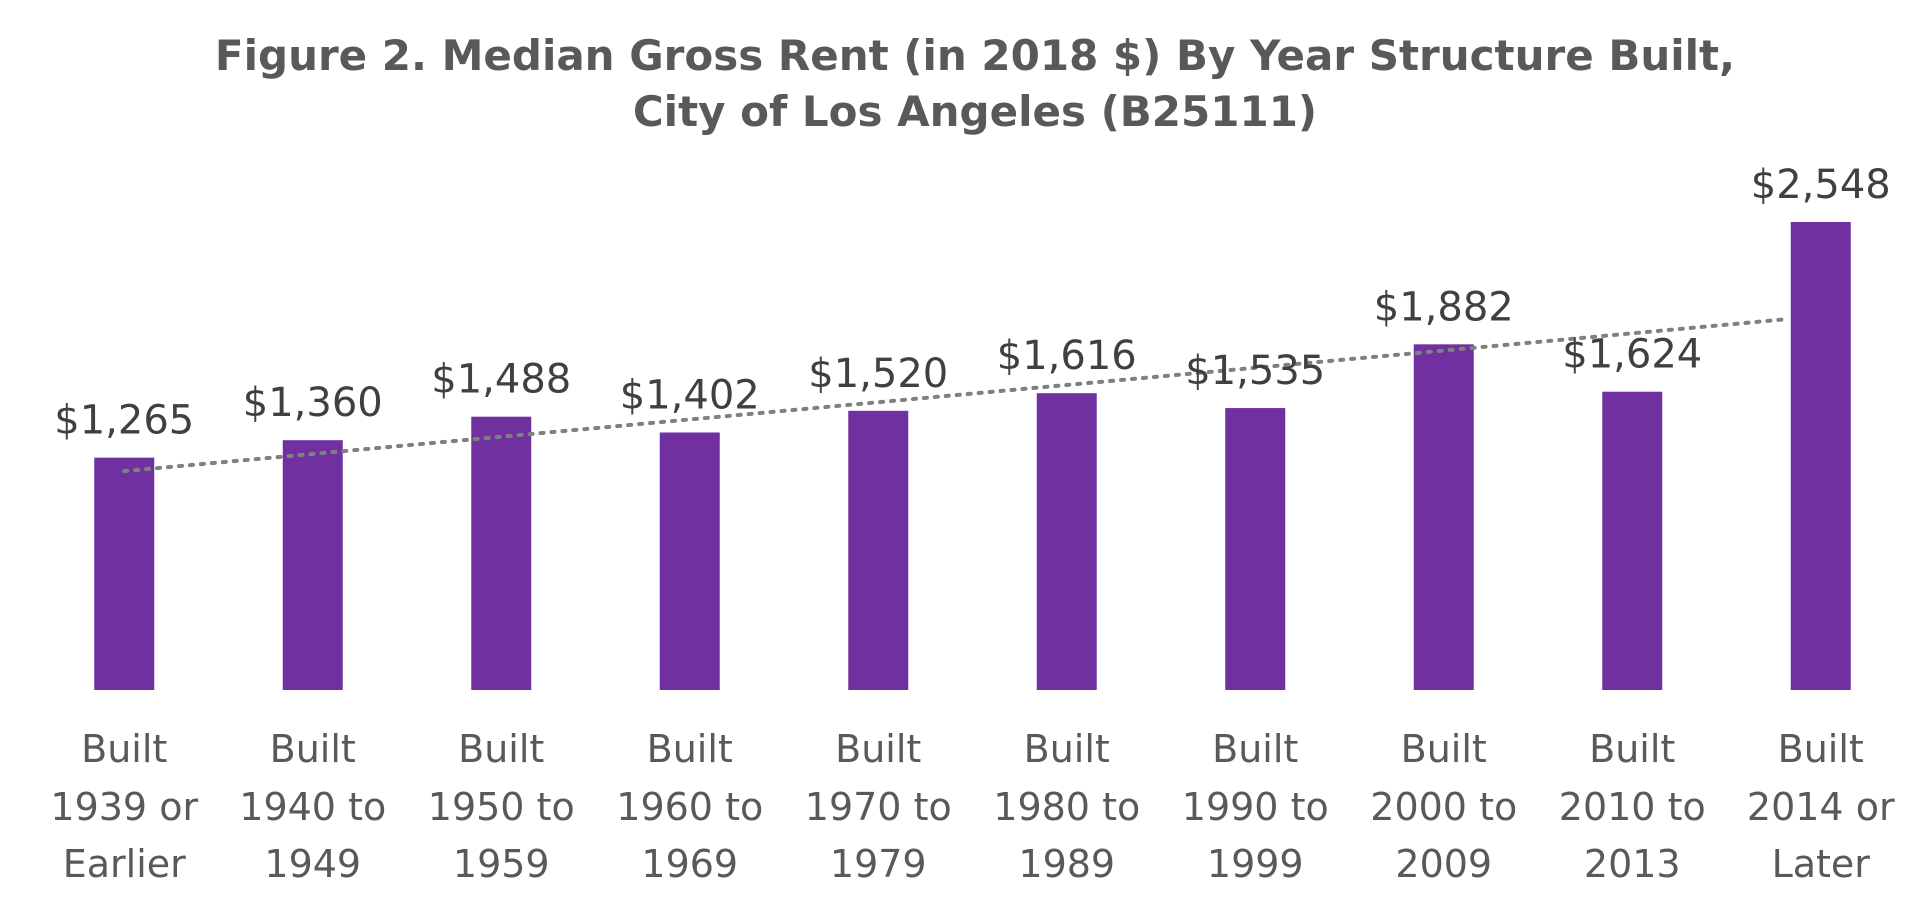  Describe the element at coordinates (689, 864) in the screenshot. I see `category-label-line: 1969` at that location.